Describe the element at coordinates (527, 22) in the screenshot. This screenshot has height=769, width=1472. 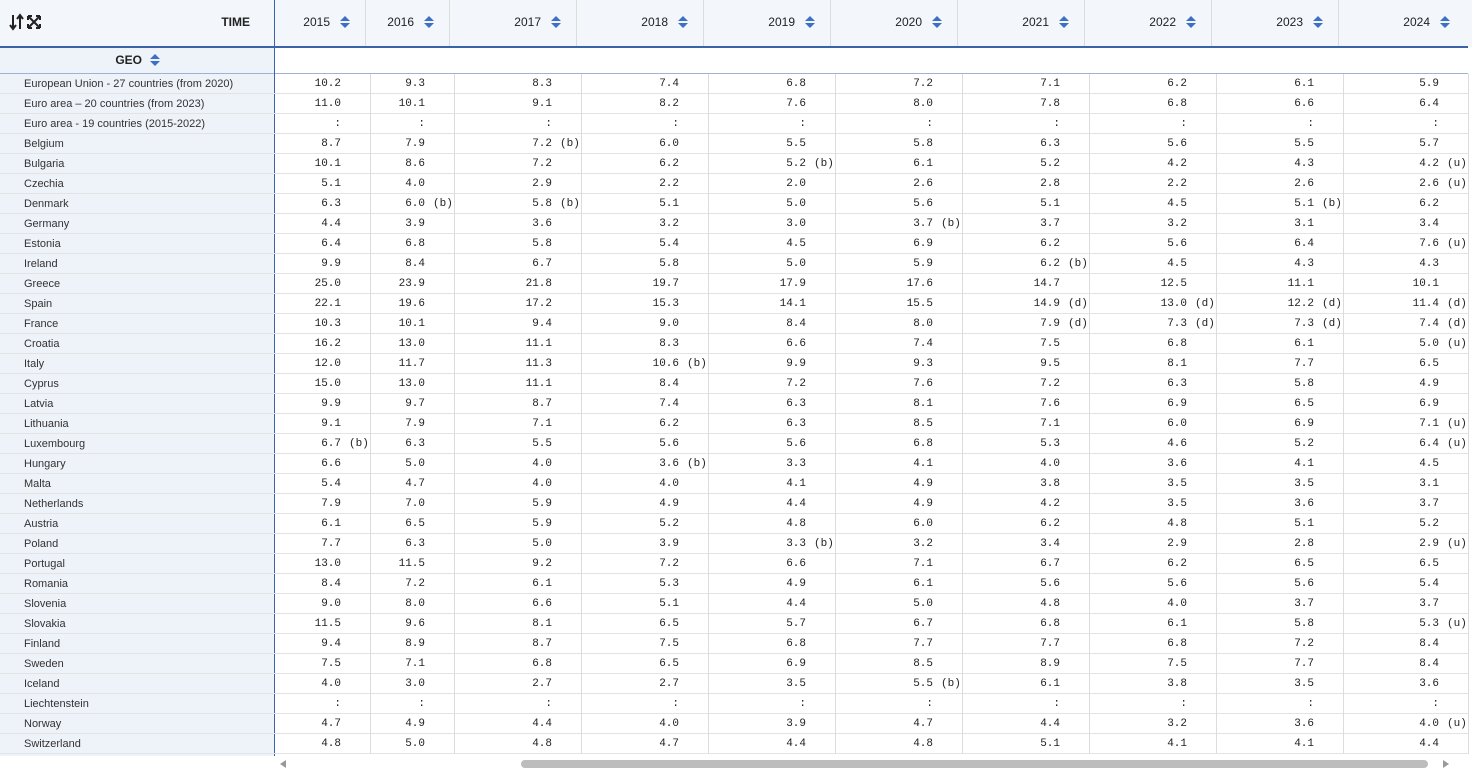
I see `year-header: 2017` at that location.